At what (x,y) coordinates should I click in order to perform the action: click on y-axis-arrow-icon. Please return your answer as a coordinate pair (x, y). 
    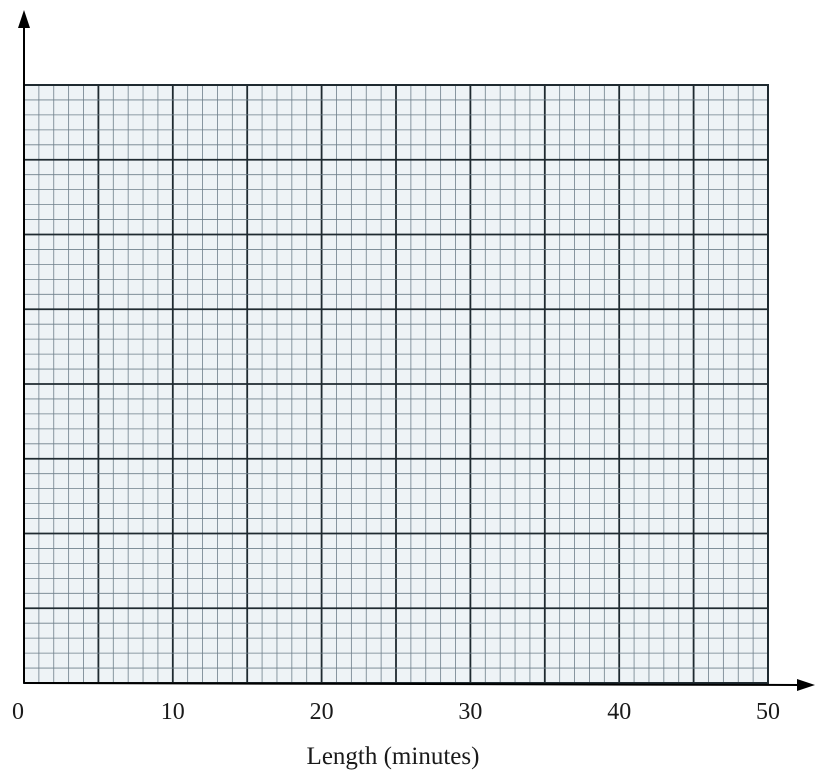
    Looking at the image, I should click on (24, 19).